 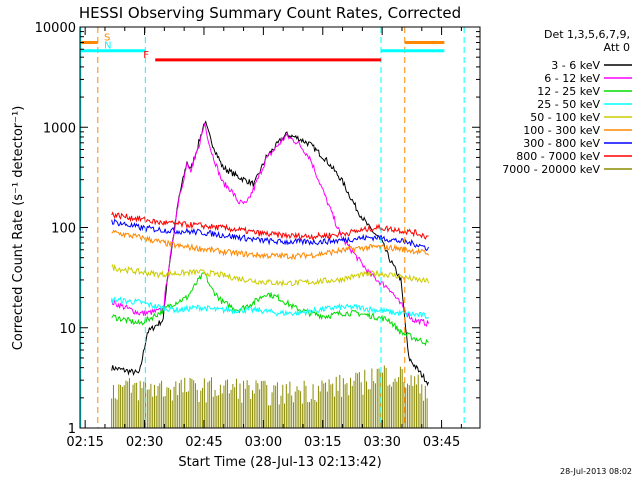 What do you see at coordinates (561, 130) in the screenshot?
I see `legend-label: 100 - 300 keV` at bounding box center [561, 130].